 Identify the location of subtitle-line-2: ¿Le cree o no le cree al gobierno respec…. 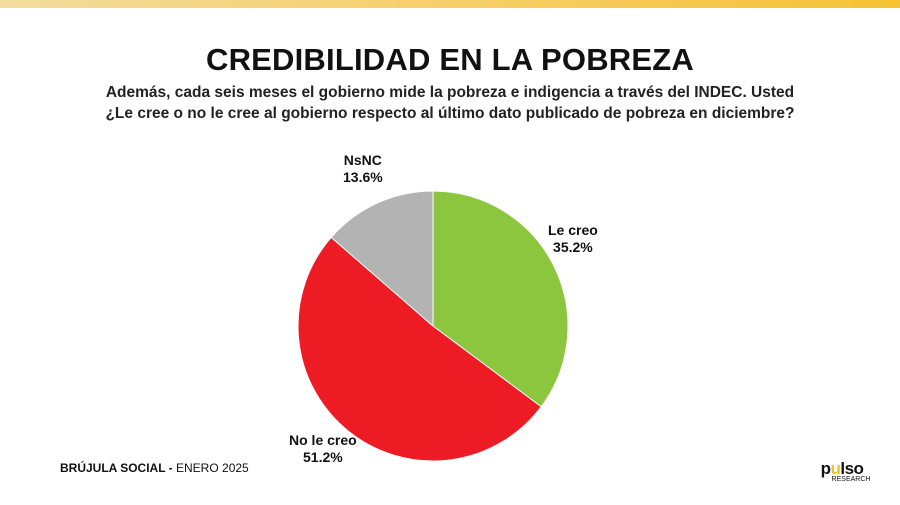
(450, 113).